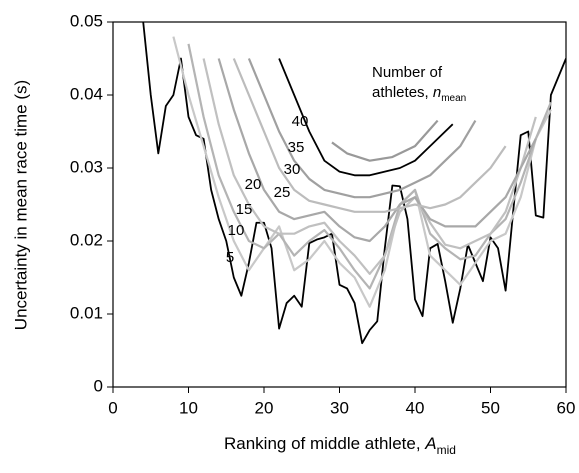 This screenshot has height=473, width=579. What do you see at coordinates (300, 121) in the screenshot?
I see `series-label: 40` at bounding box center [300, 121].